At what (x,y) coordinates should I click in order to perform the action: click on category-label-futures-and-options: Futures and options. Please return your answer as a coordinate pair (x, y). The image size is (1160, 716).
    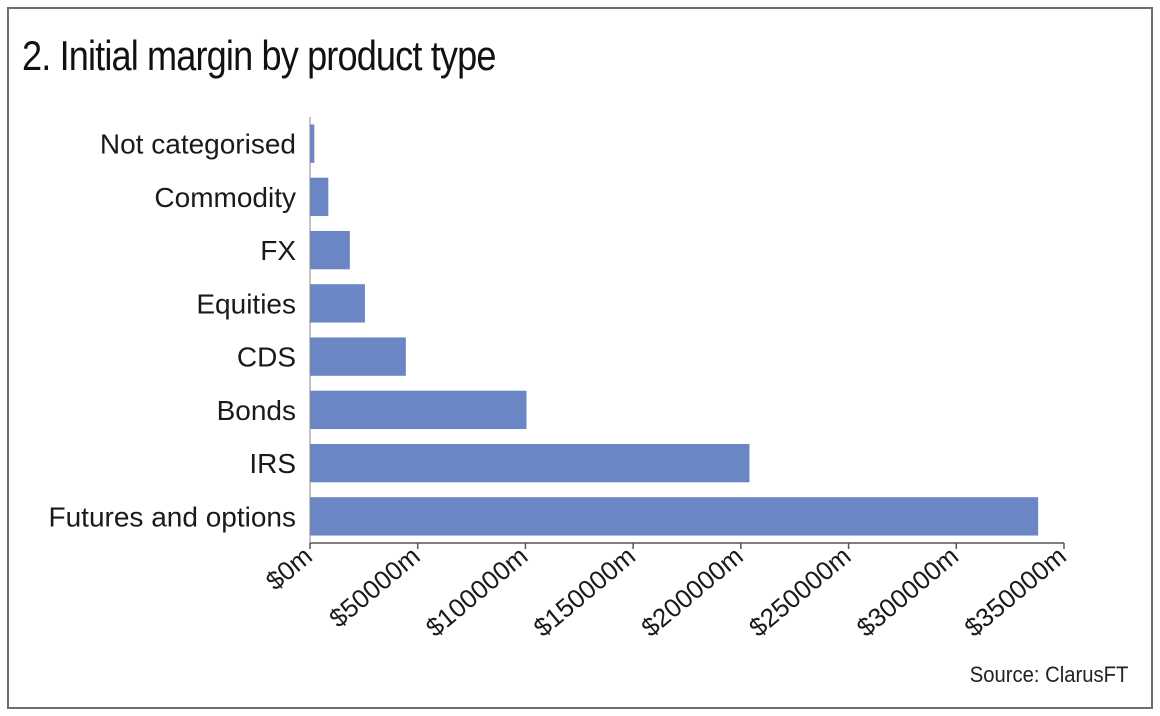
    Looking at the image, I should click on (173, 516).